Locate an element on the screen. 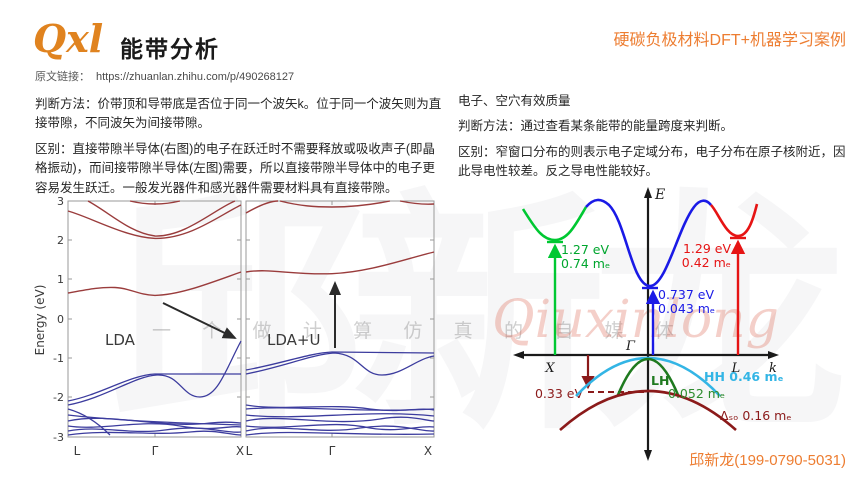 This screenshot has height=484, width=860. effective-mass-method-paragraph: 判断方法：通过查看某条能带的能量跨度来判断。 is located at coordinates (596, 126).